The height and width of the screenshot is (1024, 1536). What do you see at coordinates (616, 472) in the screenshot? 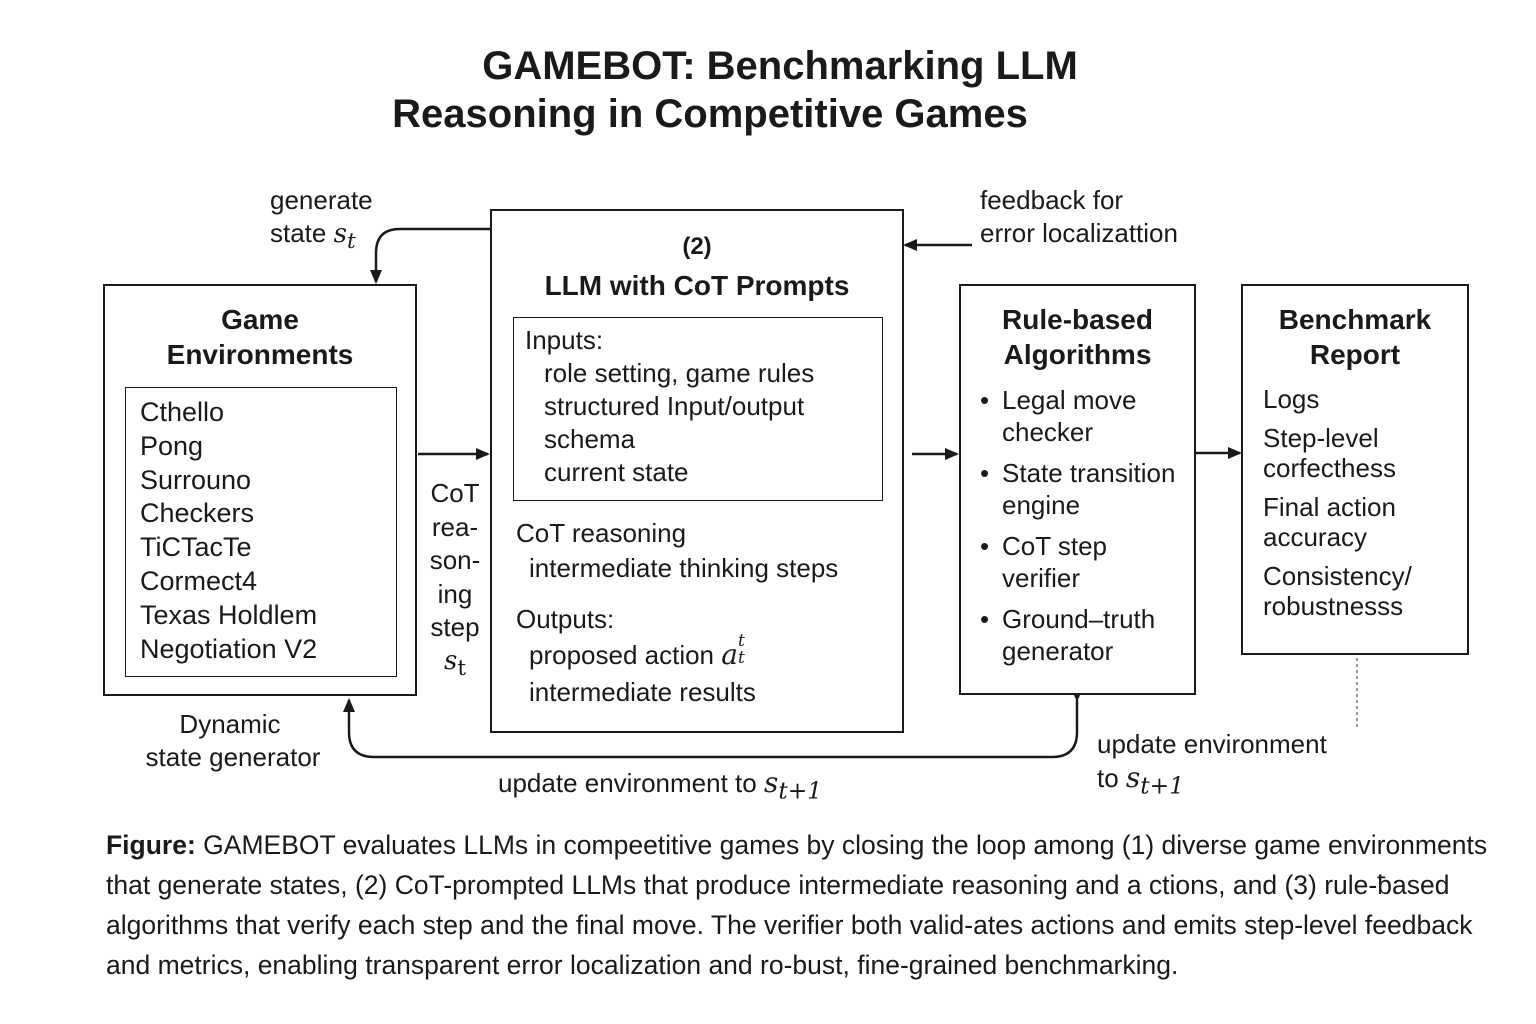
I see `input-item: current state` at bounding box center [616, 472].